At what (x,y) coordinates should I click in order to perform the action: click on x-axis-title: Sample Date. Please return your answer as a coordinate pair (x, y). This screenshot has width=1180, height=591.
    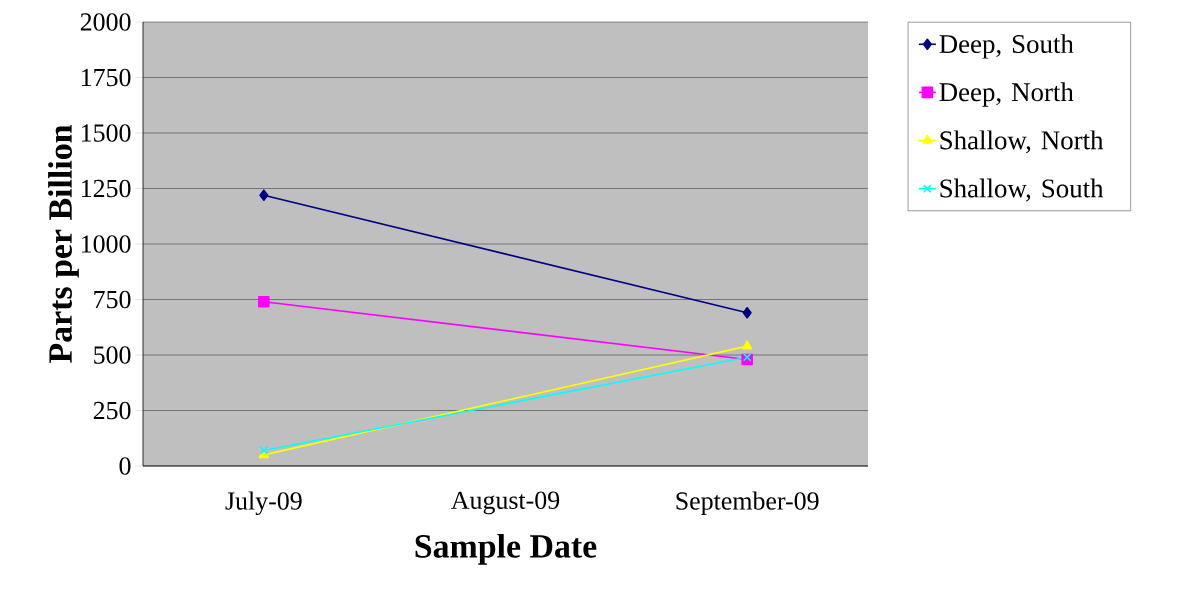
    Looking at the image, I should click on (506, 549).